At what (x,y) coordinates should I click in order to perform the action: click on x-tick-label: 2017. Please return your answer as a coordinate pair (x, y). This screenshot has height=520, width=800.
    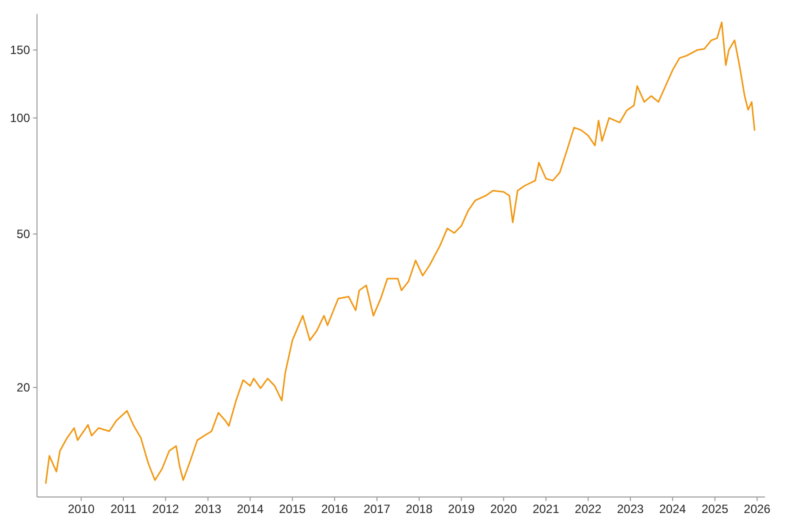
    Looking at the image, I should click on (377, 509).